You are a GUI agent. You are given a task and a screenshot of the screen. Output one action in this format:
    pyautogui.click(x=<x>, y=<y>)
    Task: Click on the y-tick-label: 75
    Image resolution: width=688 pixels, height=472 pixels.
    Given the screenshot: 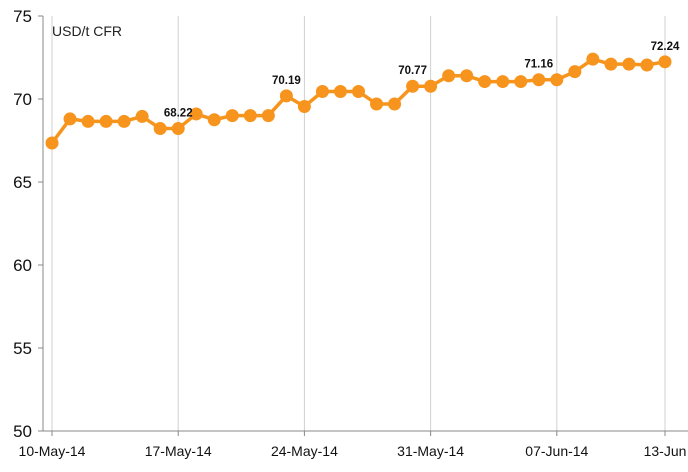 What is the action you would take?
    pyautogui.click(x=22, y=16)
    